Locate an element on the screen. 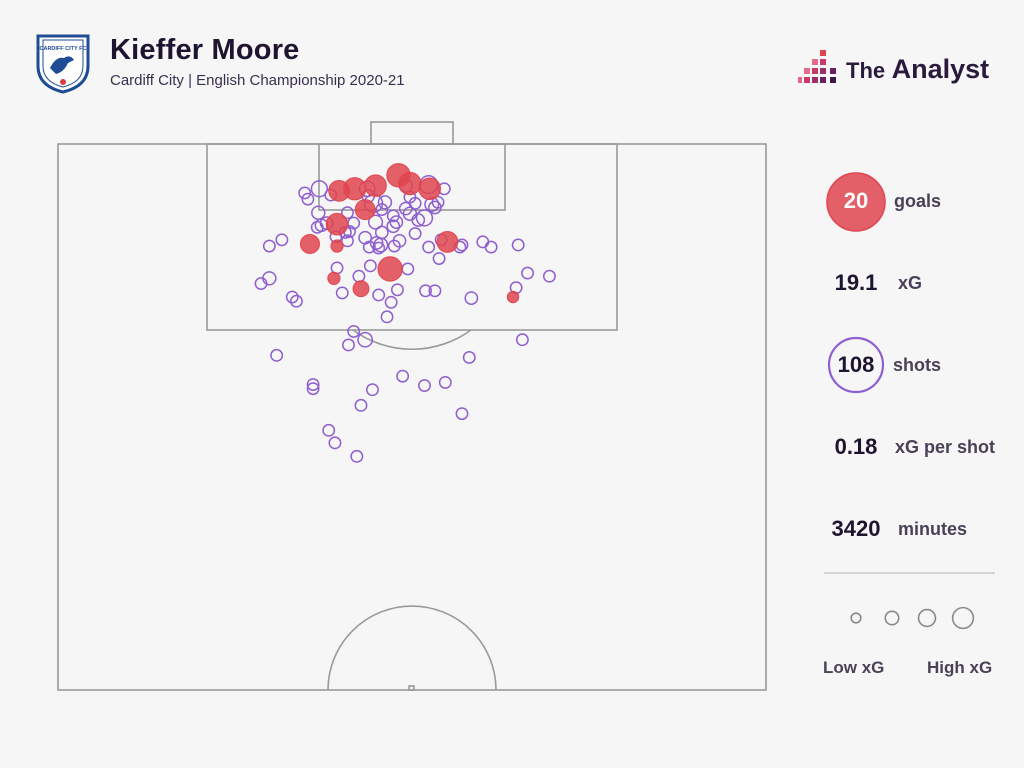 The height and width of the screenshot is (768, 1024). brand-name: The Analyst is located at coordinates (917, 69).